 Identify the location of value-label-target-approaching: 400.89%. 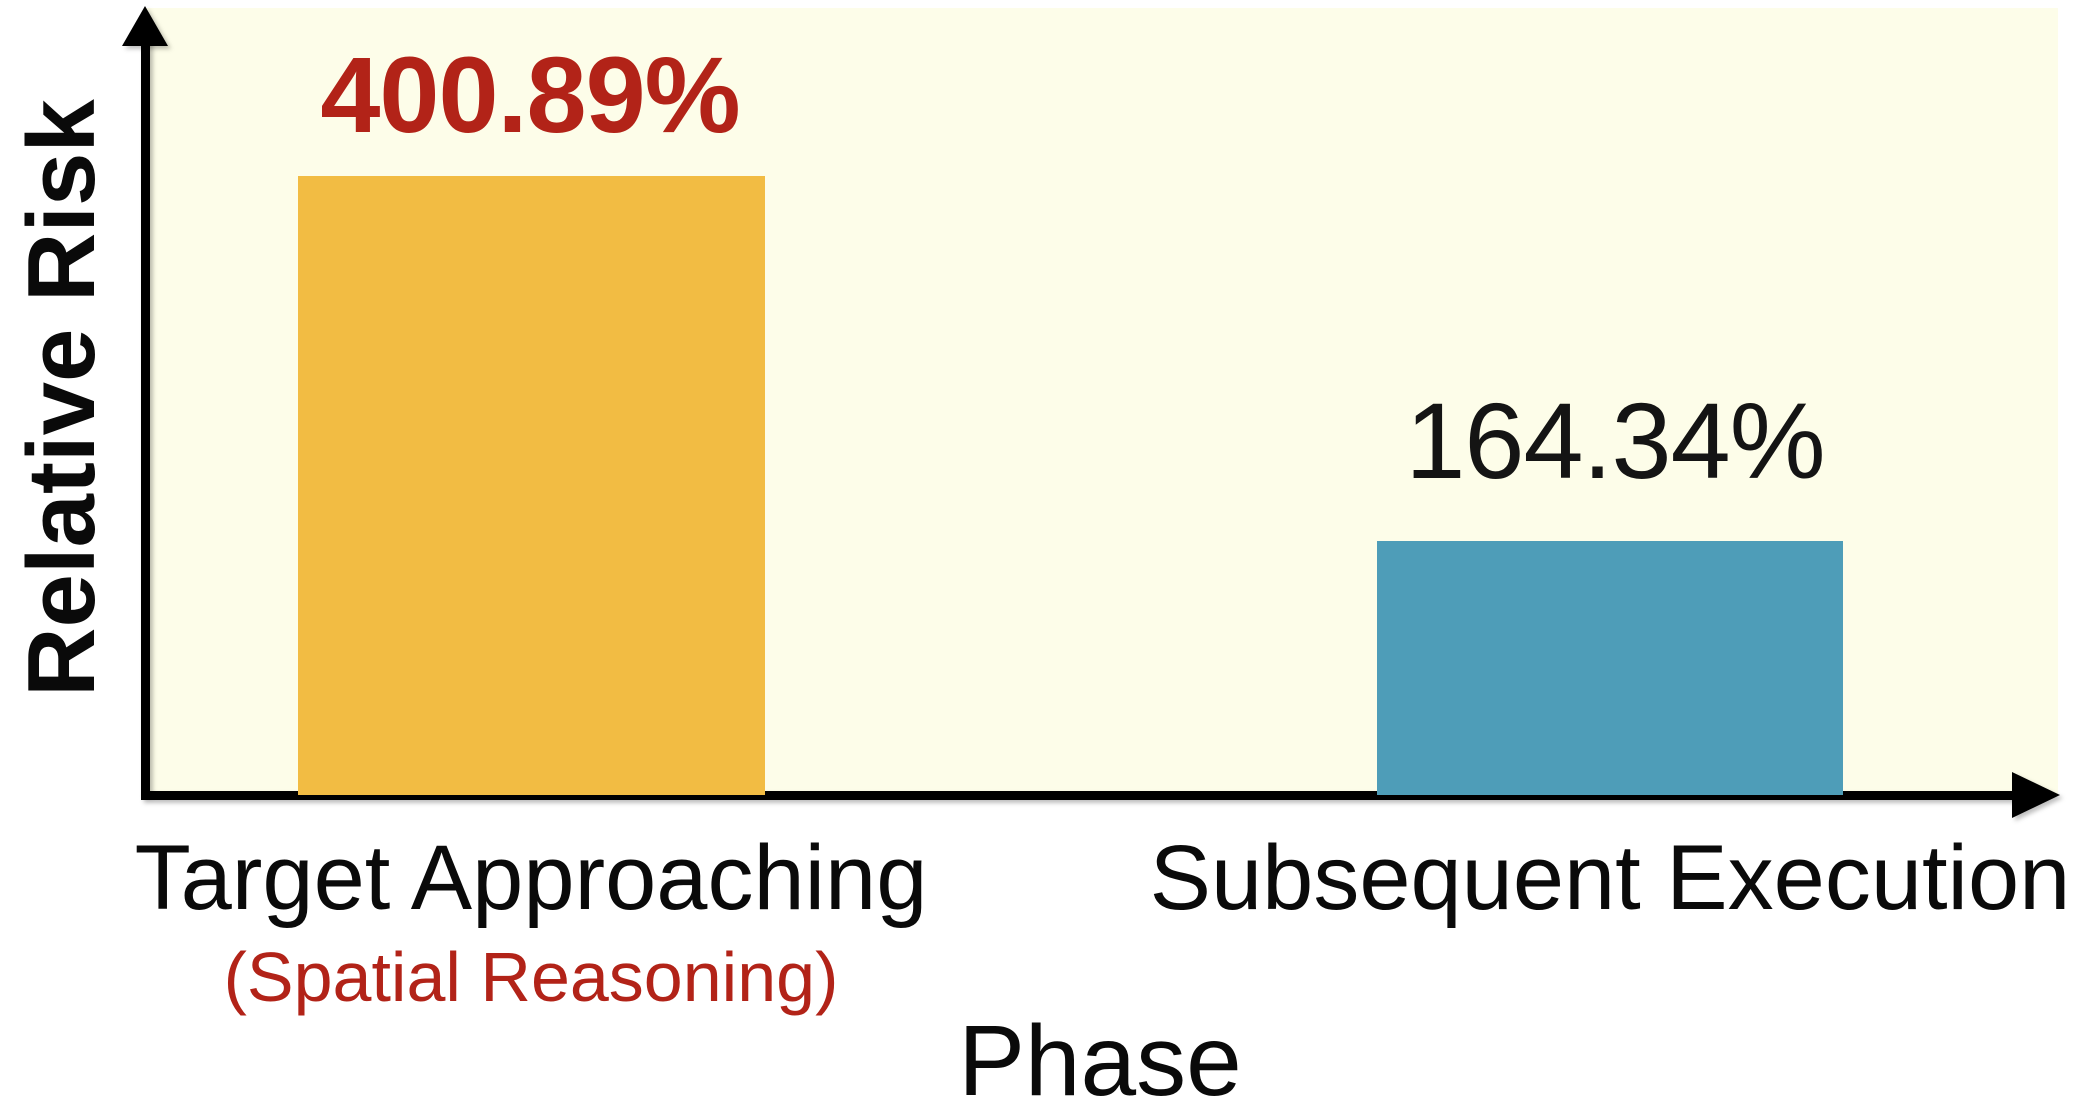
(530, 94).